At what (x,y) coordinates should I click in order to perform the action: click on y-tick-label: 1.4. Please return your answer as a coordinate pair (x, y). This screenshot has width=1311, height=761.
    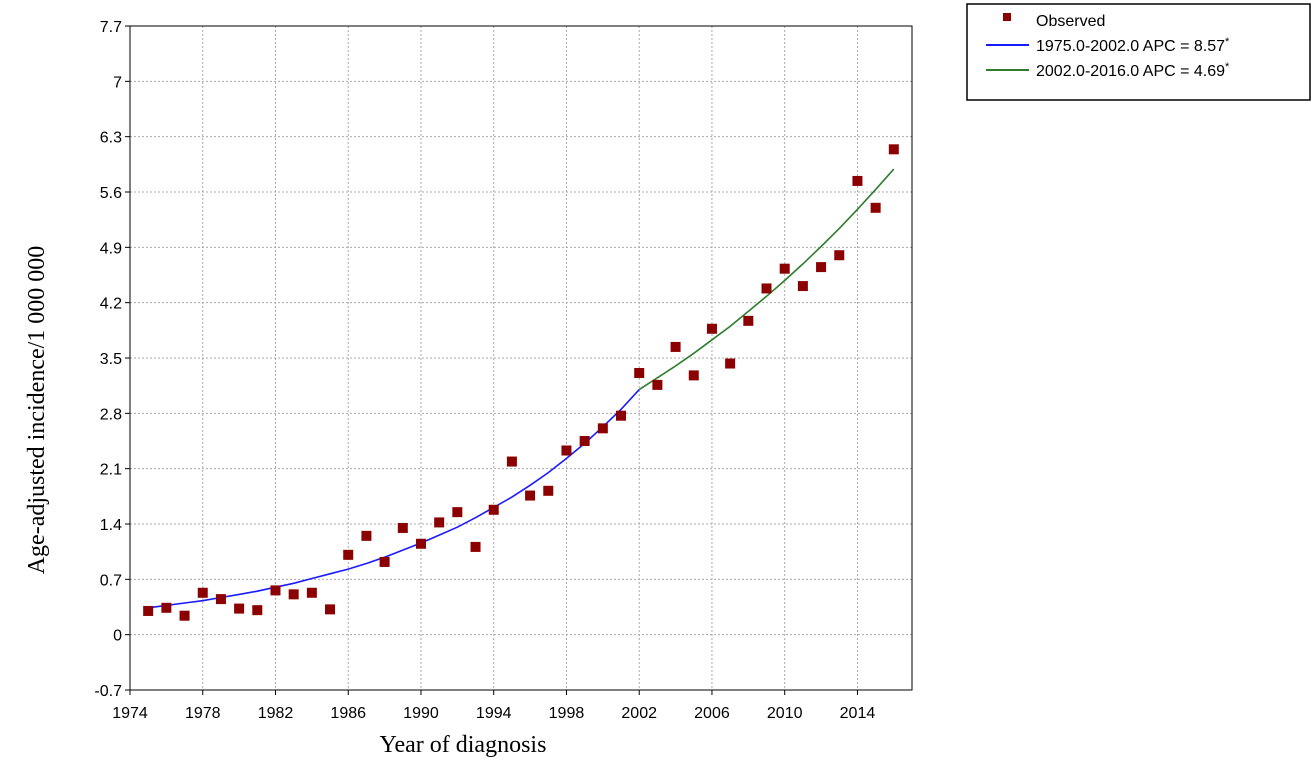
    Looking at the image, I should click on (111, 525).